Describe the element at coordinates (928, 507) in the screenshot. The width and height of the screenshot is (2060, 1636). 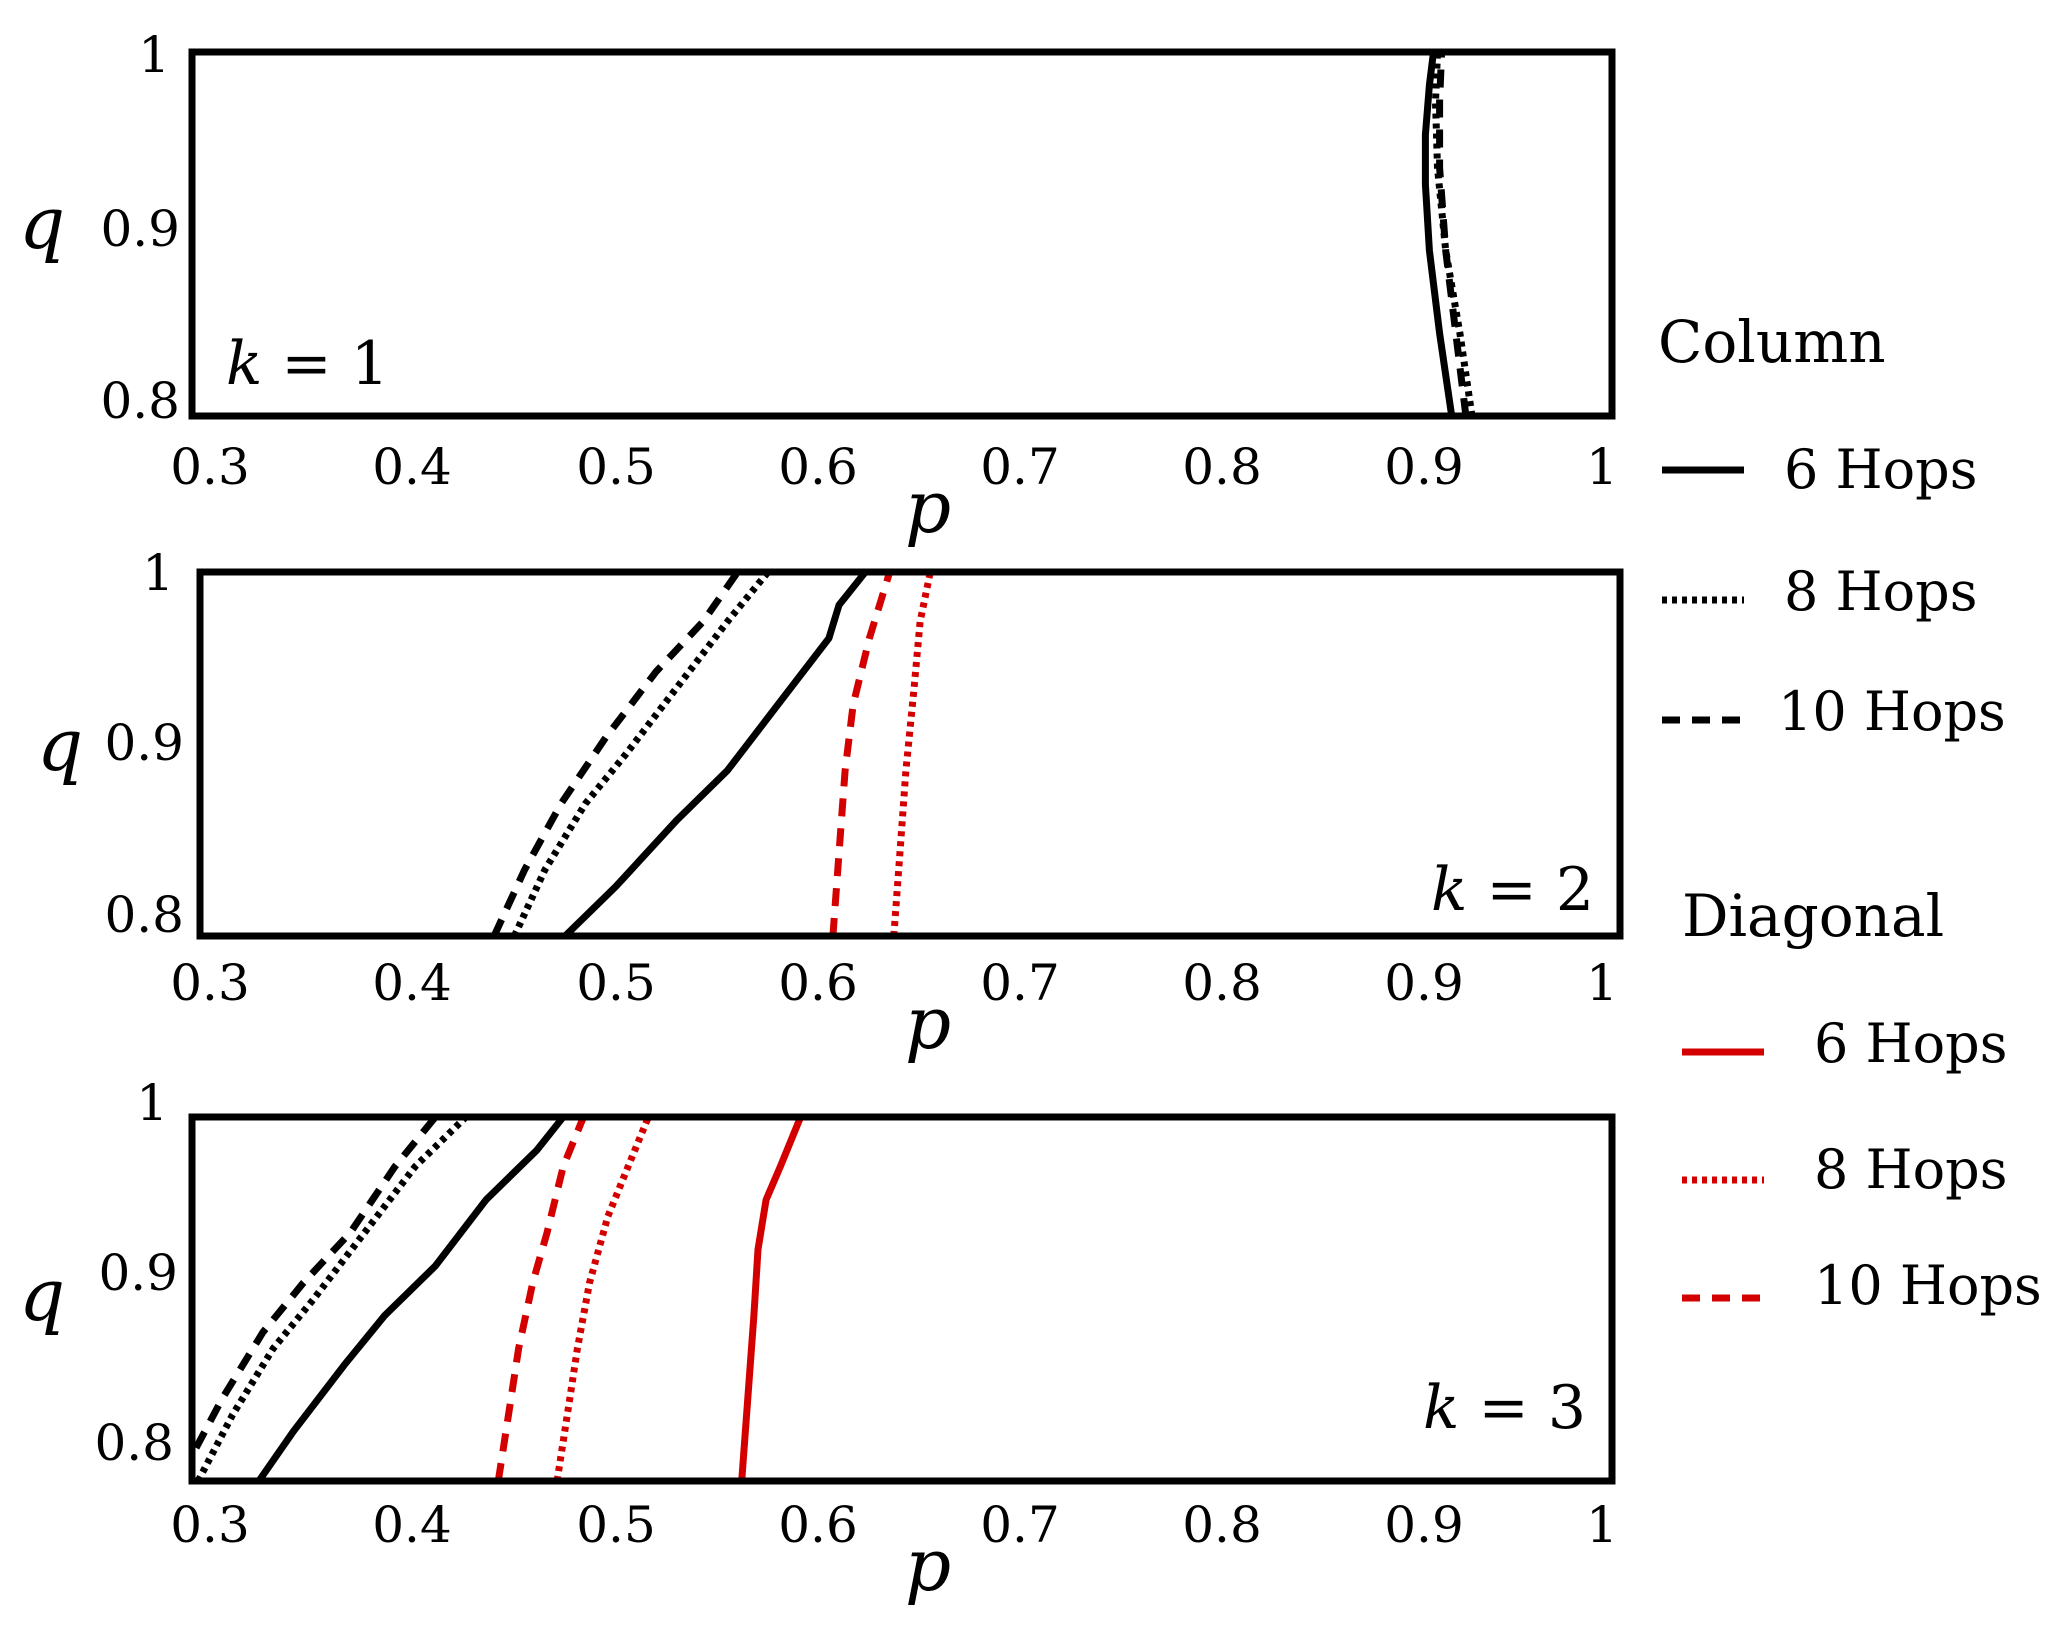
I see `panel-k1-x-axis-label: p` at that location.